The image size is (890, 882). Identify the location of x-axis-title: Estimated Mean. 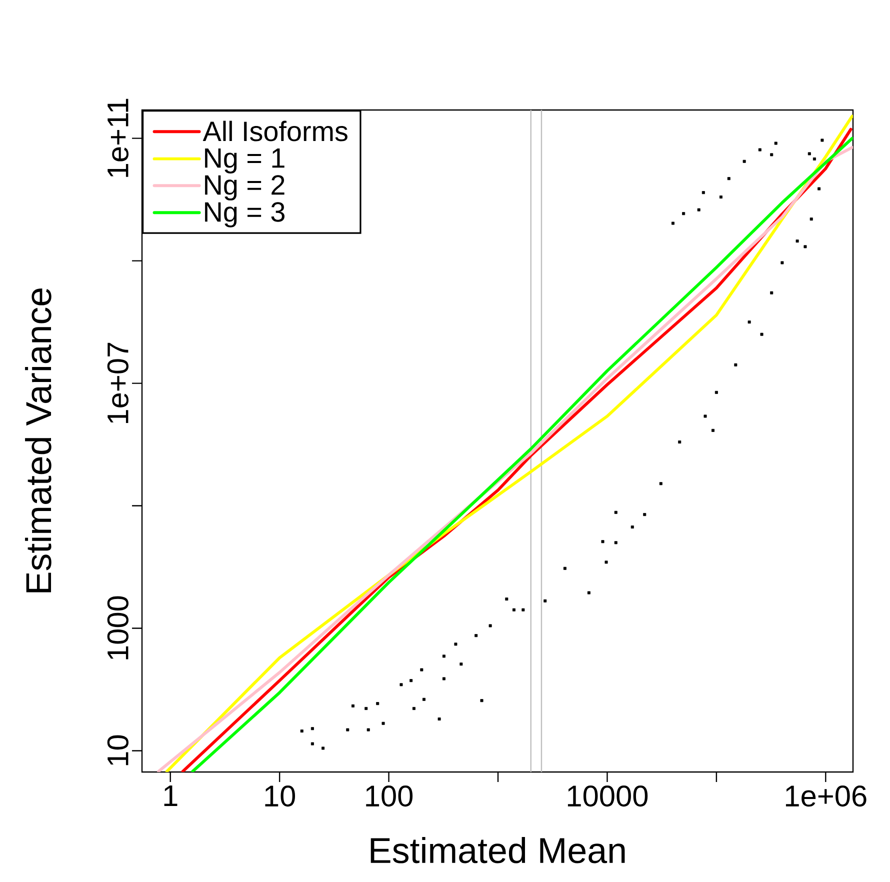
(497, 850).